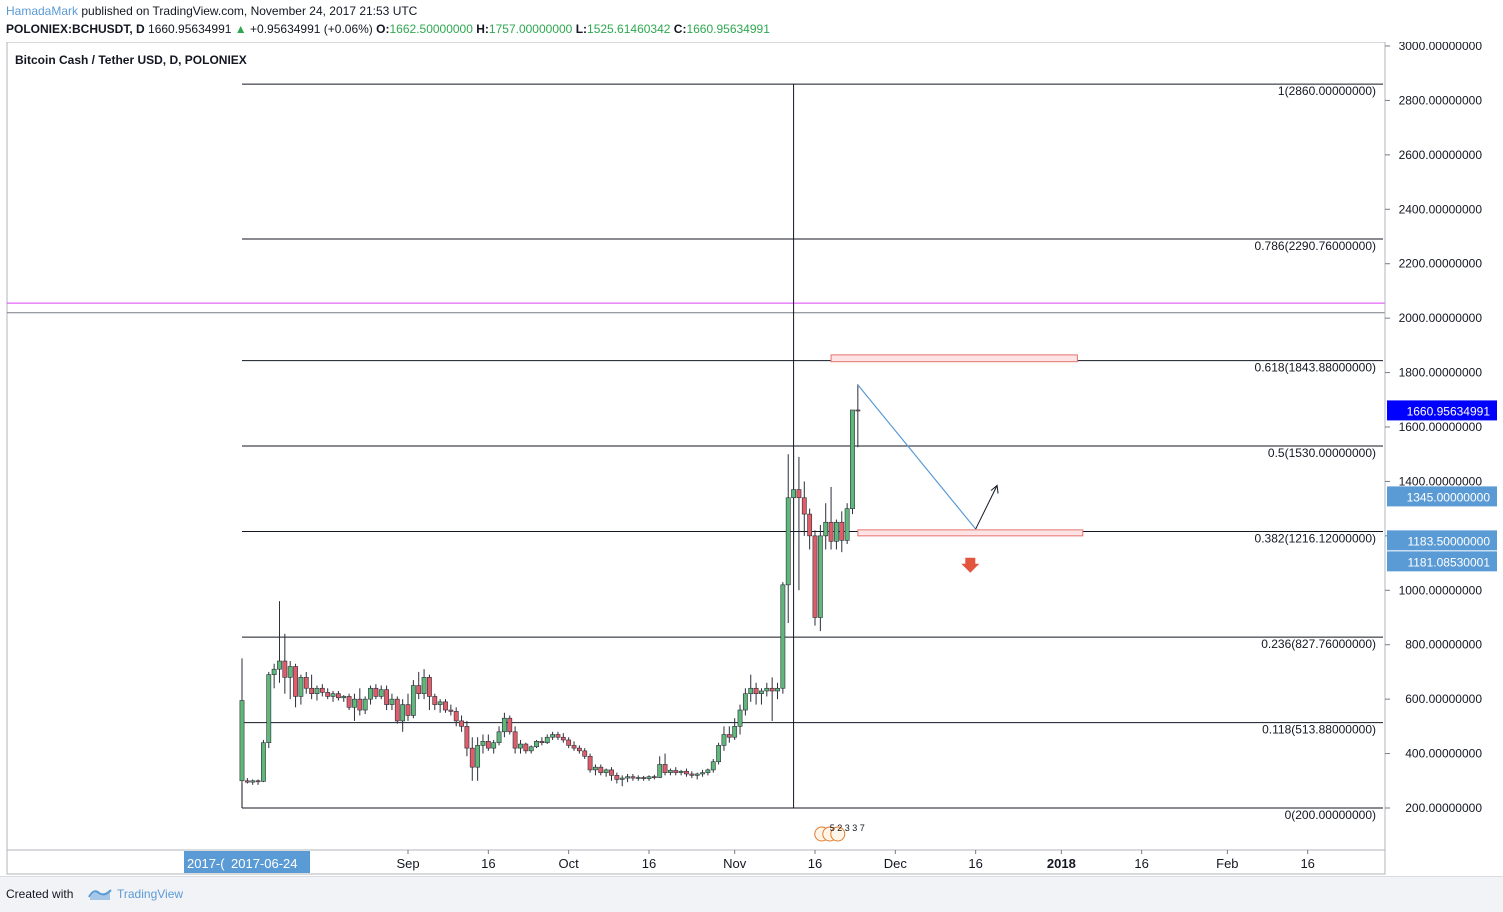 The height and width of the screenshot is (912, 1503). What do you see at coordinates (1443, 699) in the screenshot?
I see `y-tick-label: 600.00000000` at bounding box center [1443, 699].